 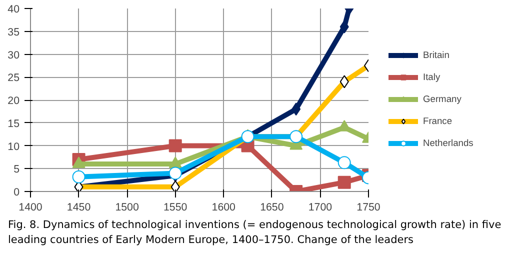 I want to click on caption: Fig. 8. Dynamics of technological inventions (= endogenous technological growth rate) in five leading countries of Early Modern Europe, 1400–1750. Change of the leaders, so click(x=255, y=233).